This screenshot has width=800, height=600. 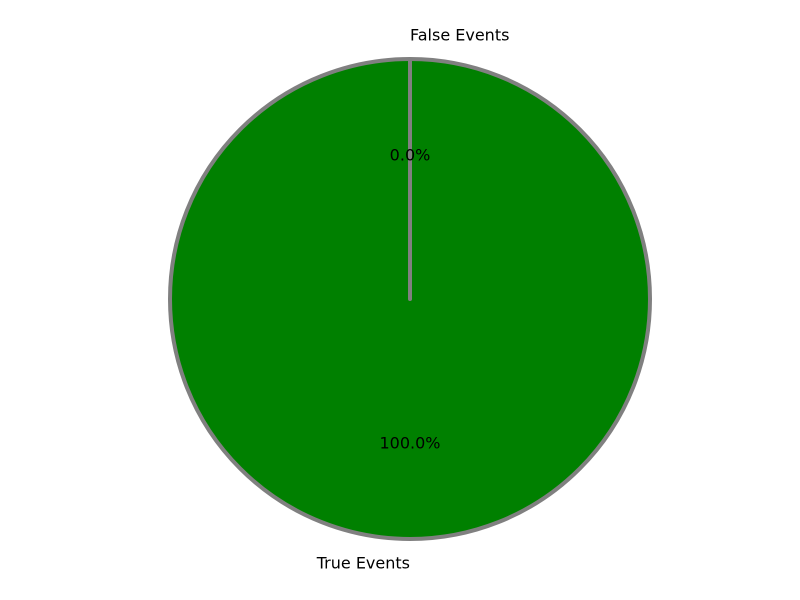 I want to click on pie-category-label-true-events: True Events, so click(x=363, y=563).